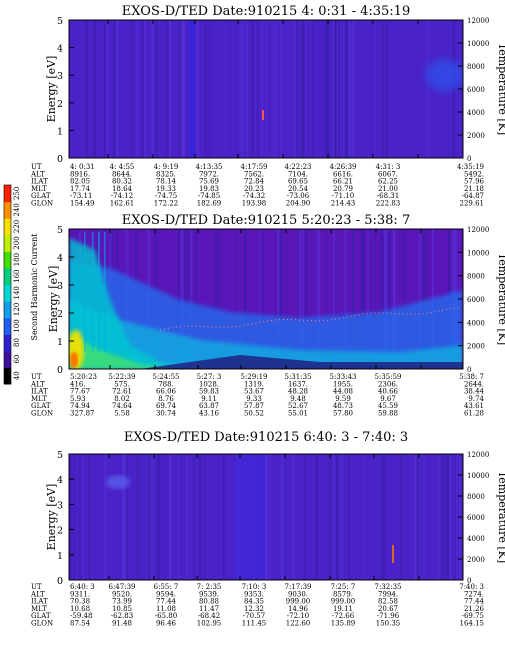 The image size is (505, 649). What do you see at coordinates (80, 624) in the screenshot?
I see `orbit-cell: 87.54` at bounding box center [80, 624].